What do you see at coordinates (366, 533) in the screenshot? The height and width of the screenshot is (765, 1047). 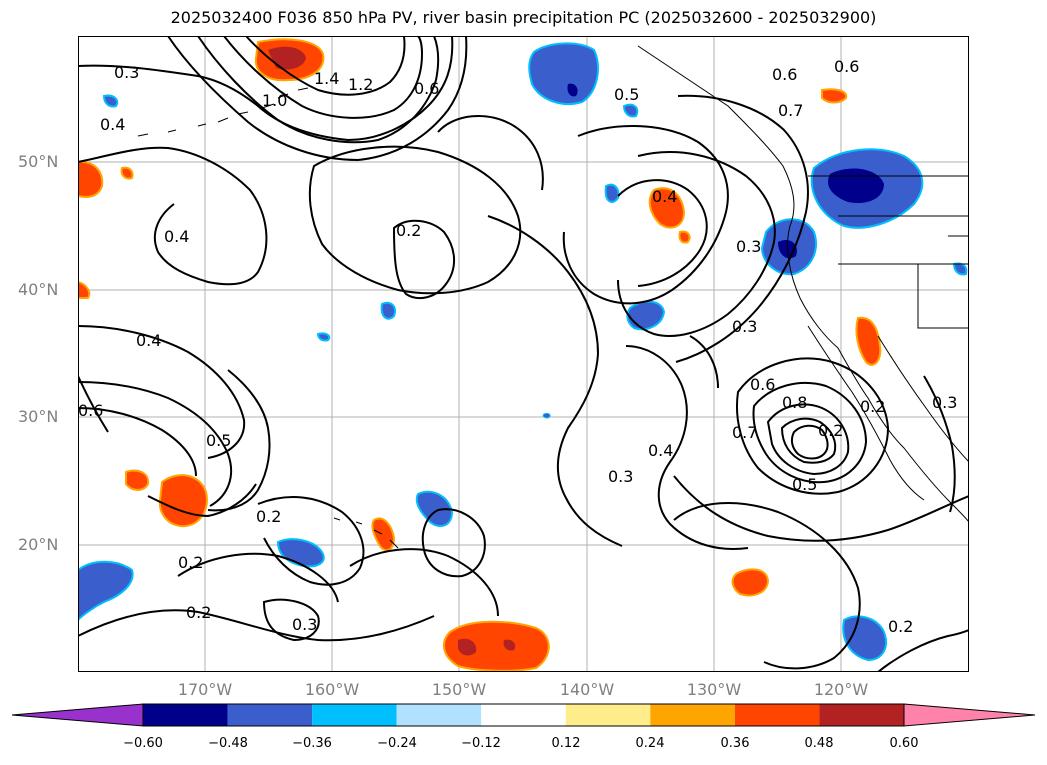 I see `hawaiian-islands` at bounding box center [366, 533].